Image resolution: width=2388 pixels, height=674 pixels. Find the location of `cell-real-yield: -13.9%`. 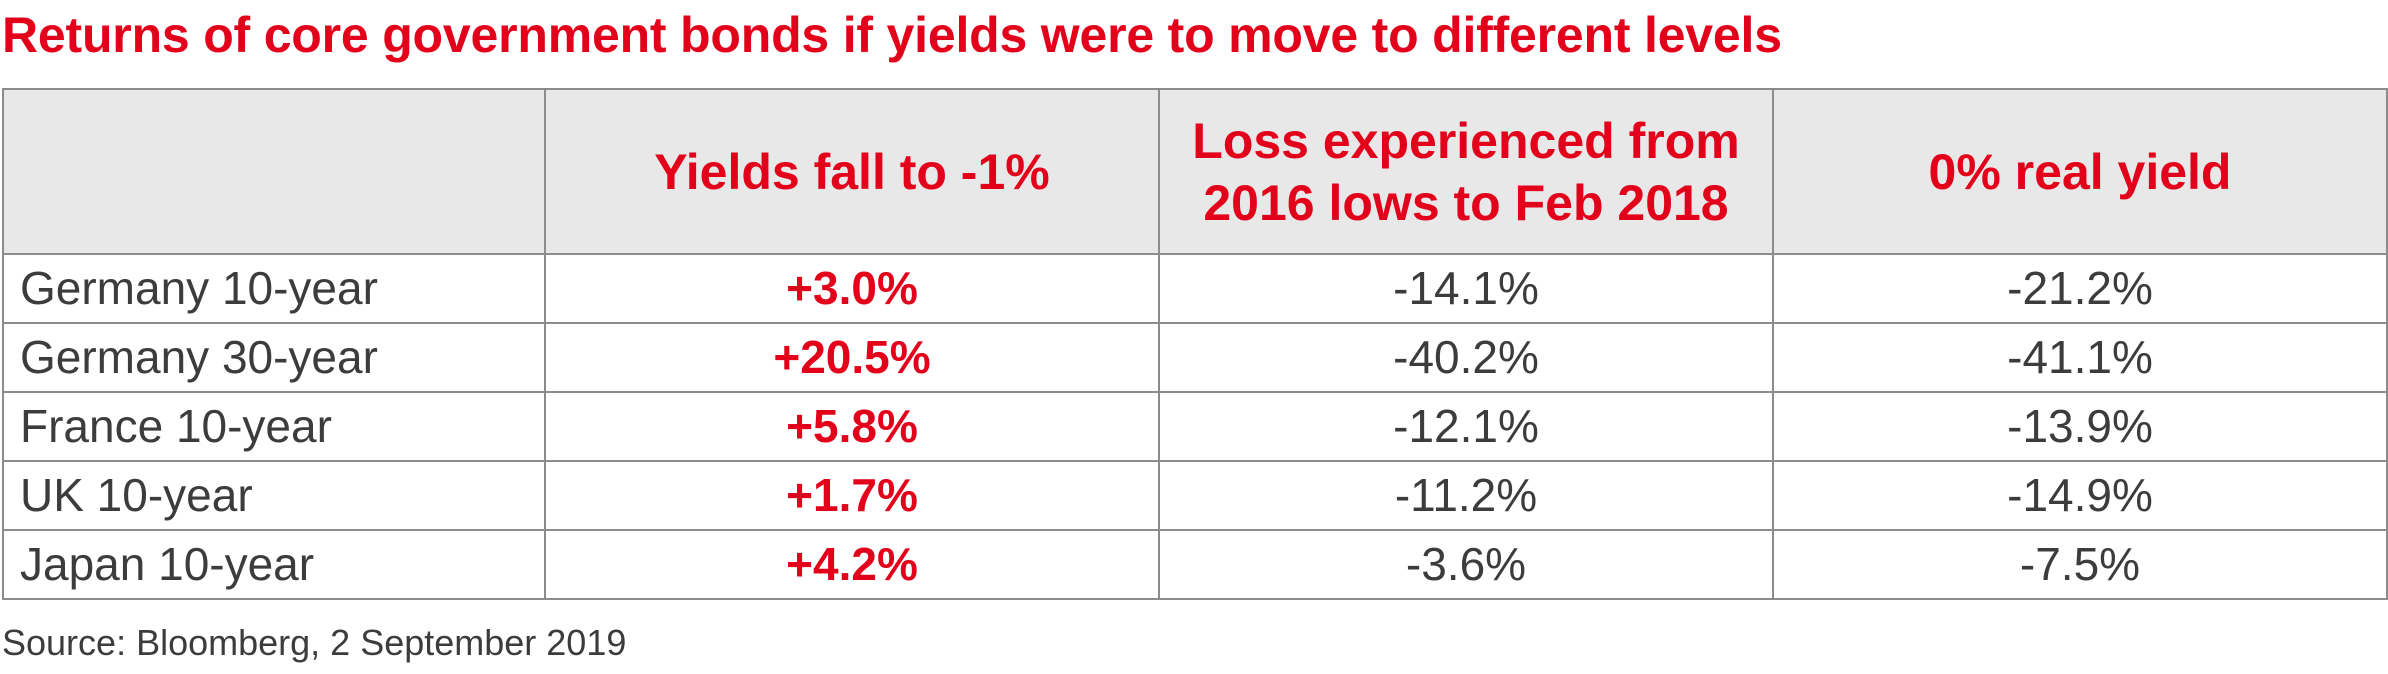

cell-real-yield: -13.9% is located at coordinates (2080, 426).